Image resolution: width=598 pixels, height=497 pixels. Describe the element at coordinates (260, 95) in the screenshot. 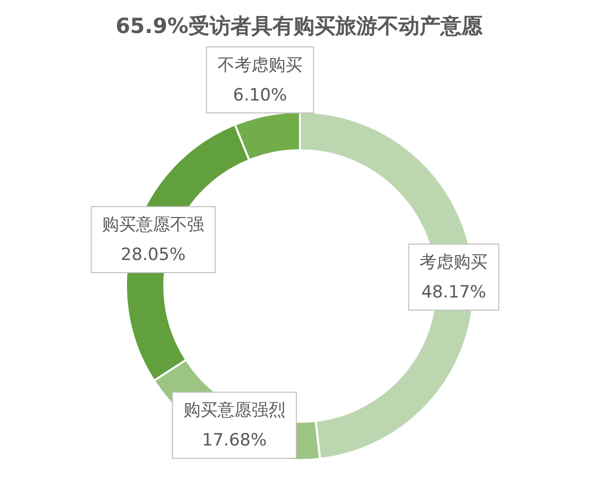

I see `data-label: 6.10%` at that location.